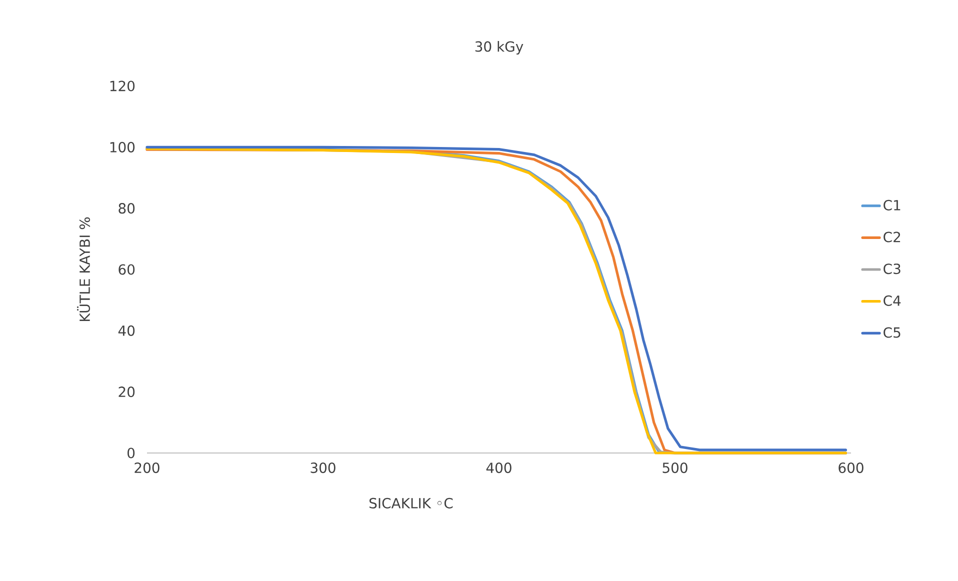  I want to click on y-tick-label: 80, so click(126, 208).